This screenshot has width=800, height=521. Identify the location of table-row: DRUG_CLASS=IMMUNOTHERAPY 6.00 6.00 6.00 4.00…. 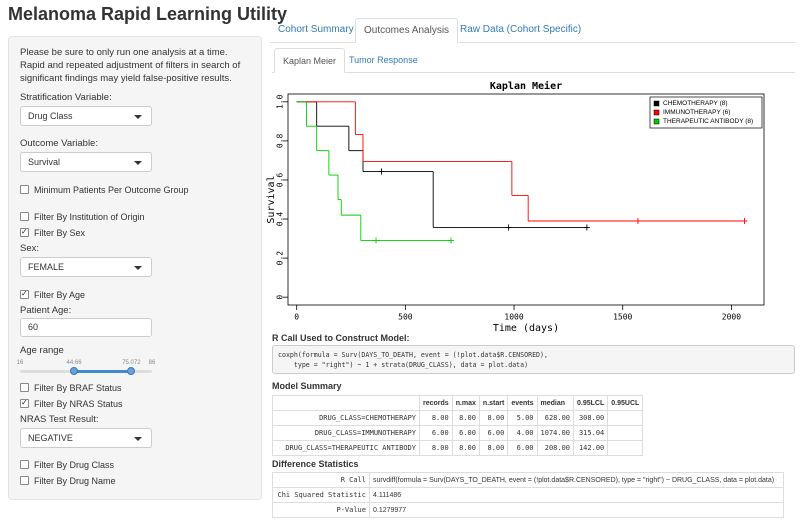
(458, 433).